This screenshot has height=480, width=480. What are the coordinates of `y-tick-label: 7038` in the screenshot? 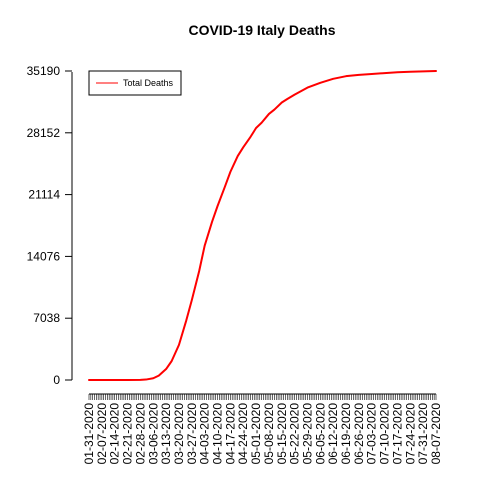 It's located at (46, 318).